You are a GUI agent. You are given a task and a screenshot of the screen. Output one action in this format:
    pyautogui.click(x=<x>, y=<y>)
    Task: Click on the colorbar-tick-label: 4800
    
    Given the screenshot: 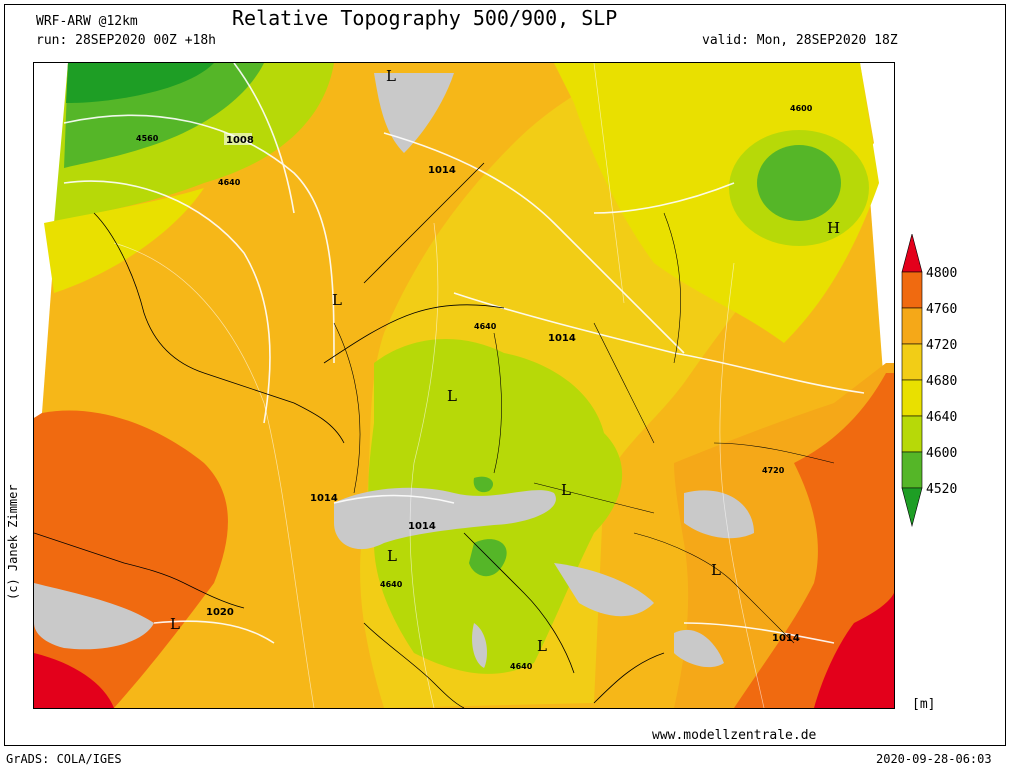 What is the action you would take?
    pyautogui.click(x=941, y=273)
    